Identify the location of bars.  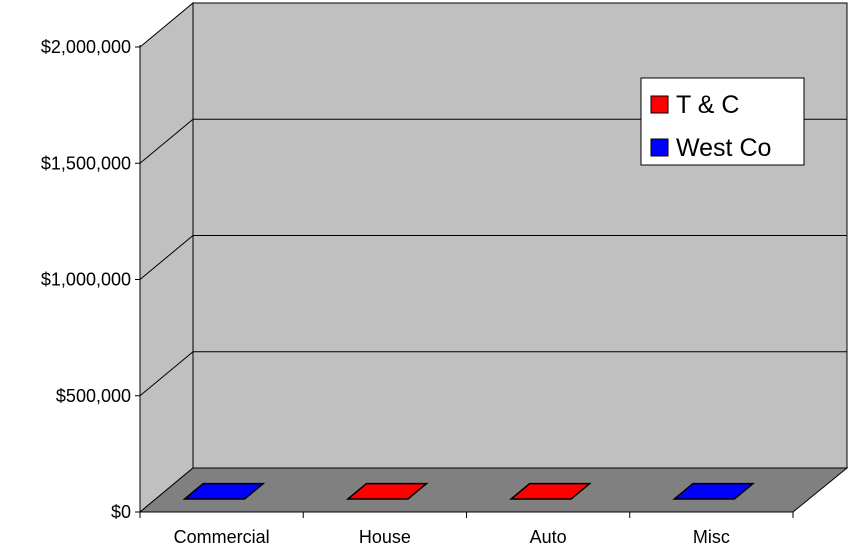
(469, 491).